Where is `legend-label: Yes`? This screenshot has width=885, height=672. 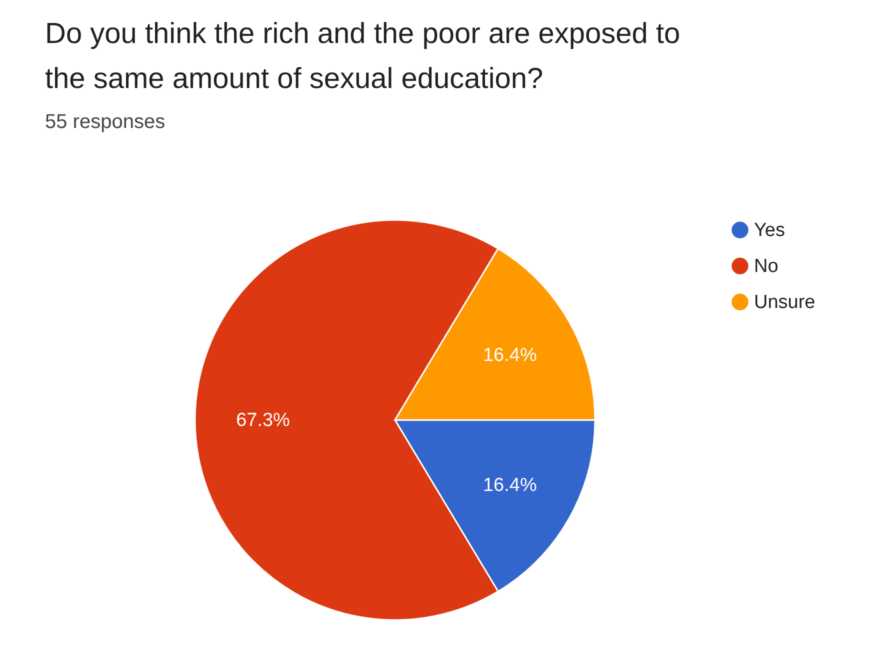
legend-label: Yes is located at coordinates (769, 230).